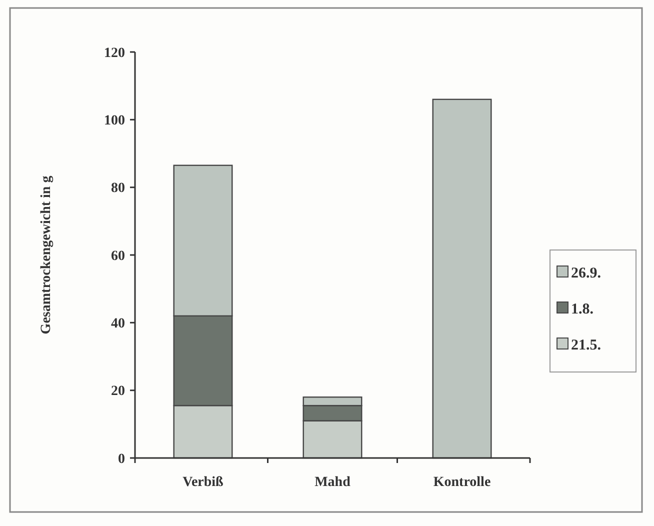  I want to click on y-tick-label: 60, so click(118, 256).